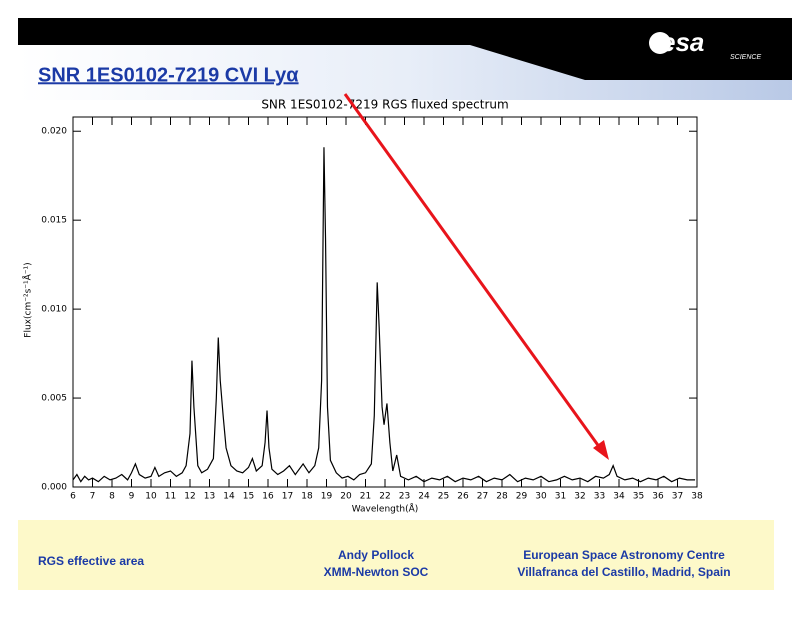 Image resolution: width=792 pixels, height=617 pixels. What do you see at coordinates (579, 497) in the screenshot?
I see `x-tick-label: 32` at bounding box center [579, 497].